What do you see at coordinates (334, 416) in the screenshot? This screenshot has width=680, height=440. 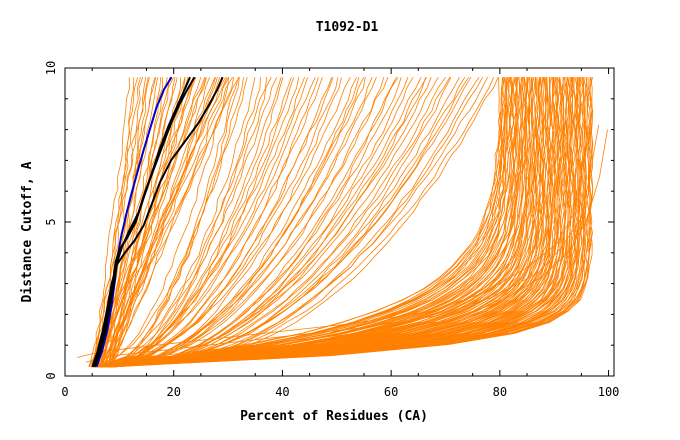 I see `x-axis-label: Percent of Residues (CA)` at bounding box center [334, 416].